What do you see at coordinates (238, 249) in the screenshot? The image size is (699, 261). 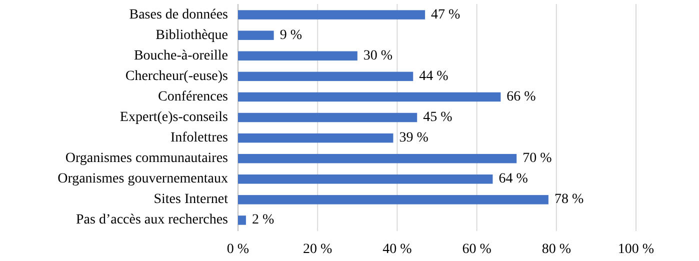 I see `x-tick-label: 0 %` at bounding box center [238, 249].